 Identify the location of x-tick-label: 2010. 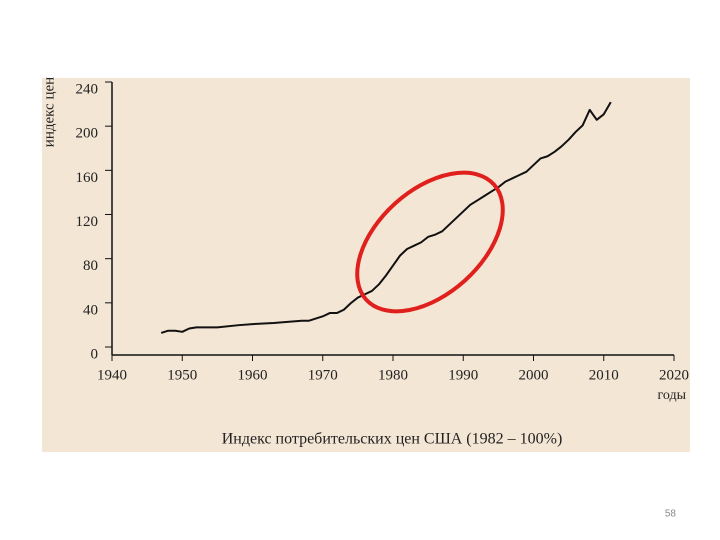
(604, 375).